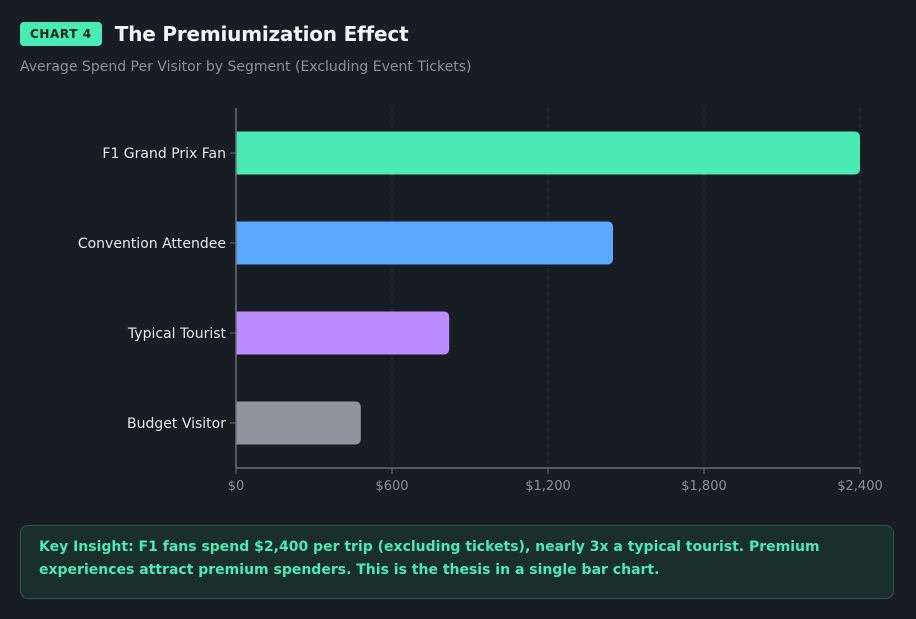 Image resolution: width=916 pixels, height=619 pixels. I want to click on chart-header: CHART 4 The Premiumization Effect, so click(214, 34).